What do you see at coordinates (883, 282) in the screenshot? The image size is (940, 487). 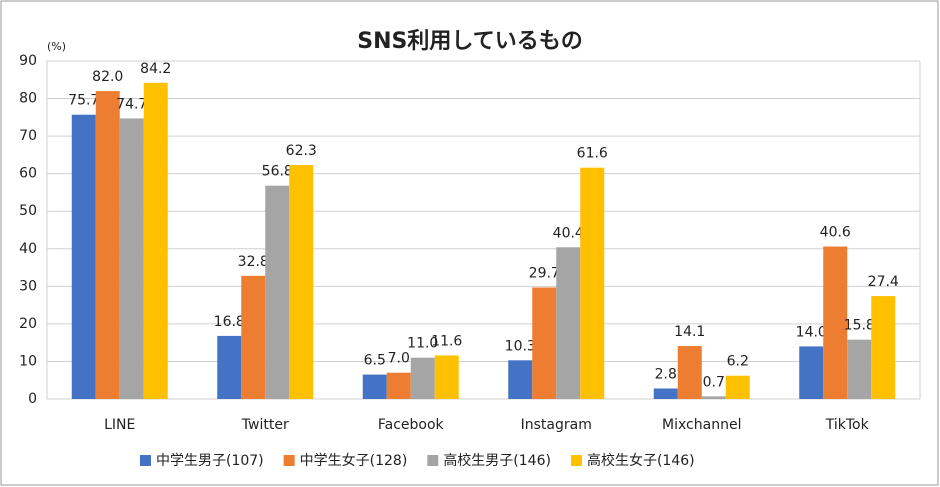 I see `data-label: 27.4` at bounding box center [883, 282].